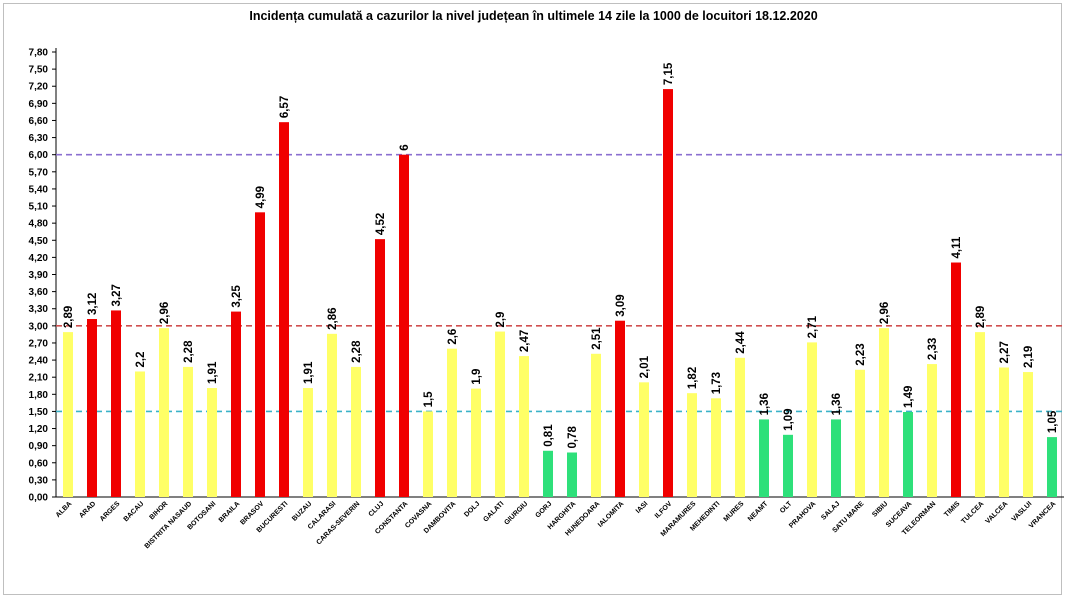 The image size is (1067, 600). Describe the element at coordinates (39, 155) in the screenshot. I see `y-tick-label: 6,00` at that location.